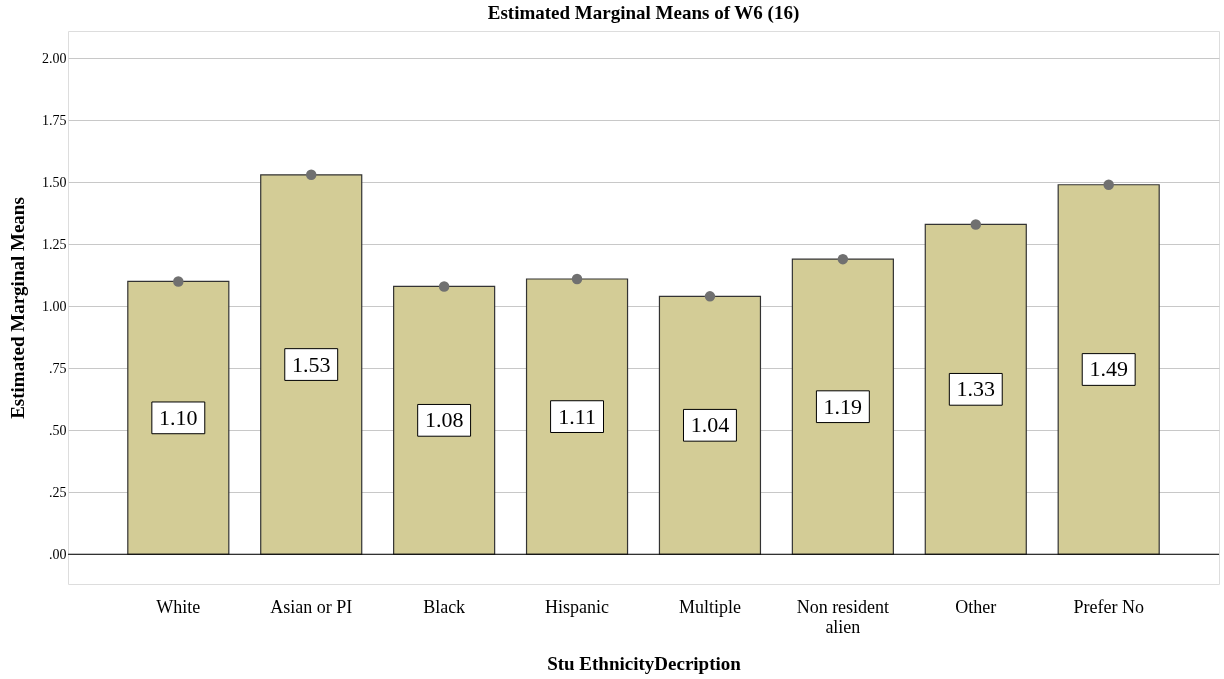  I want to click on x-tick-label: Prefer No, so click(1108, 606).